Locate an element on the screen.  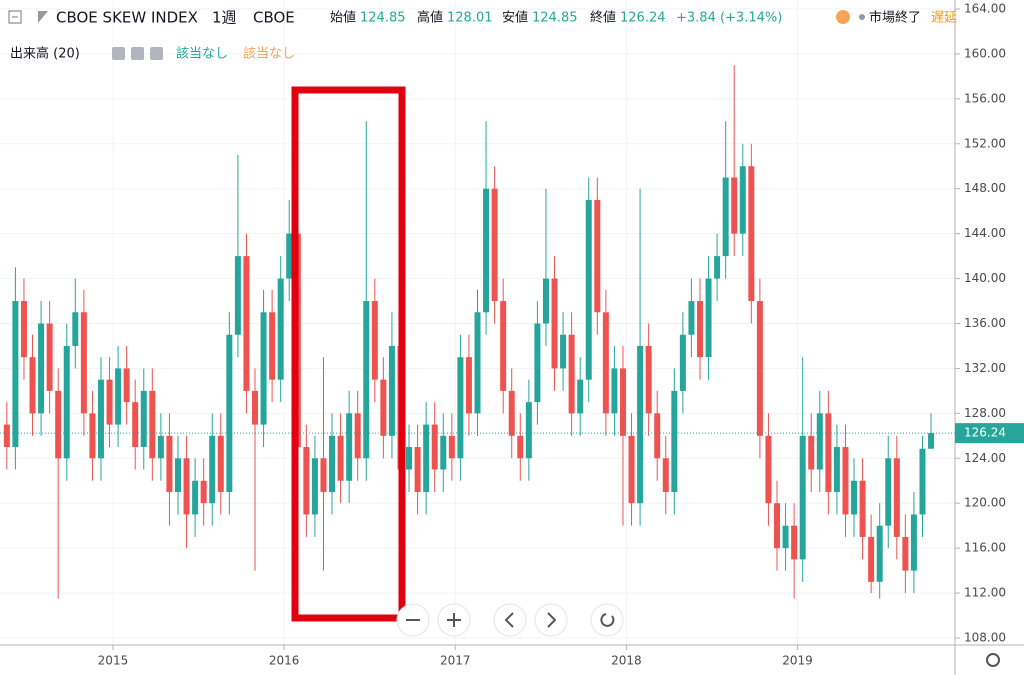
y-tick-label: 120.00 is located at coordinates (985, 503).